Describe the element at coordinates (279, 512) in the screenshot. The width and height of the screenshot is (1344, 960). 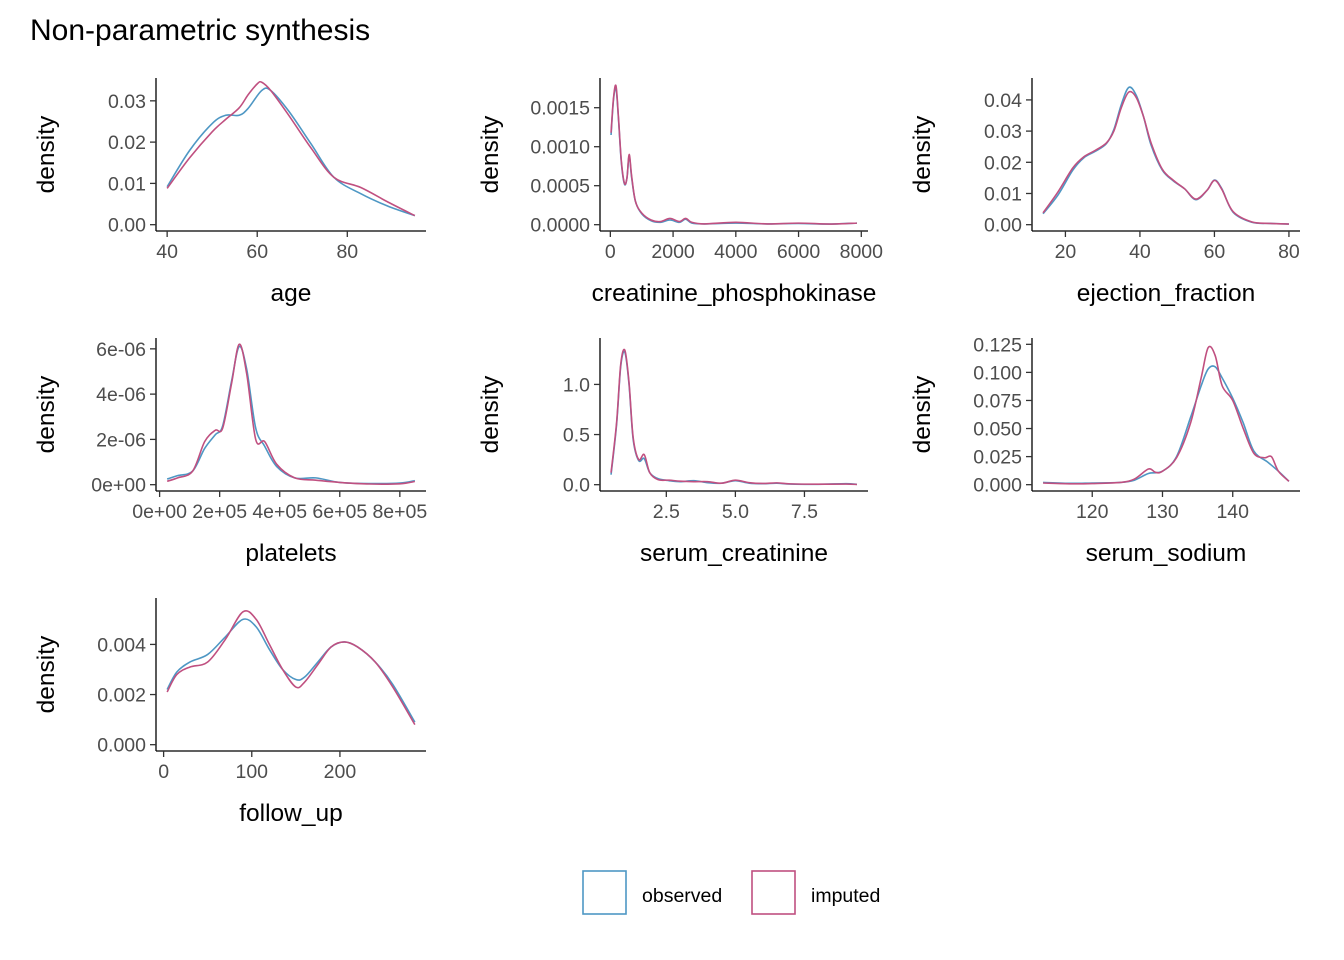
I see `x-tick-label: 4e+05` at that location.